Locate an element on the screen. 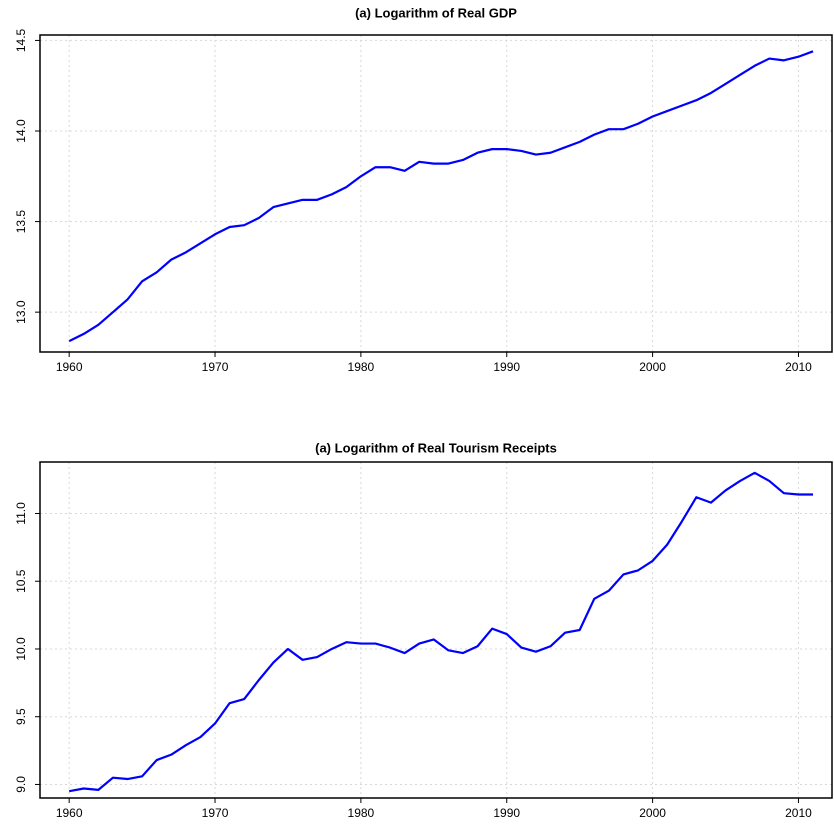 Image resolution: width=834 pixels, height=834 pixels. y-tick-label: 11.0 is located at coordinates (21, 513).